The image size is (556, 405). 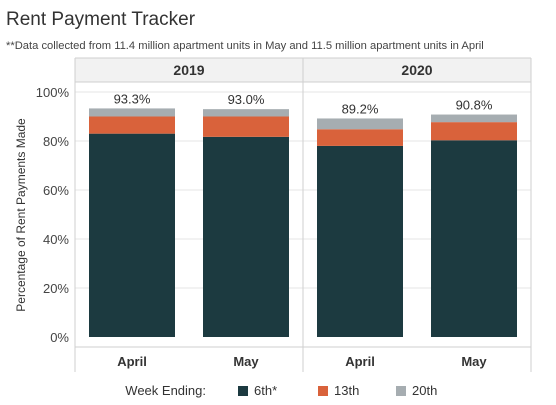 What do you see at coordinates (246, 99) in the screenshot?
I see `bar-total-label: 93.0%` at bounding box center [246, 99].